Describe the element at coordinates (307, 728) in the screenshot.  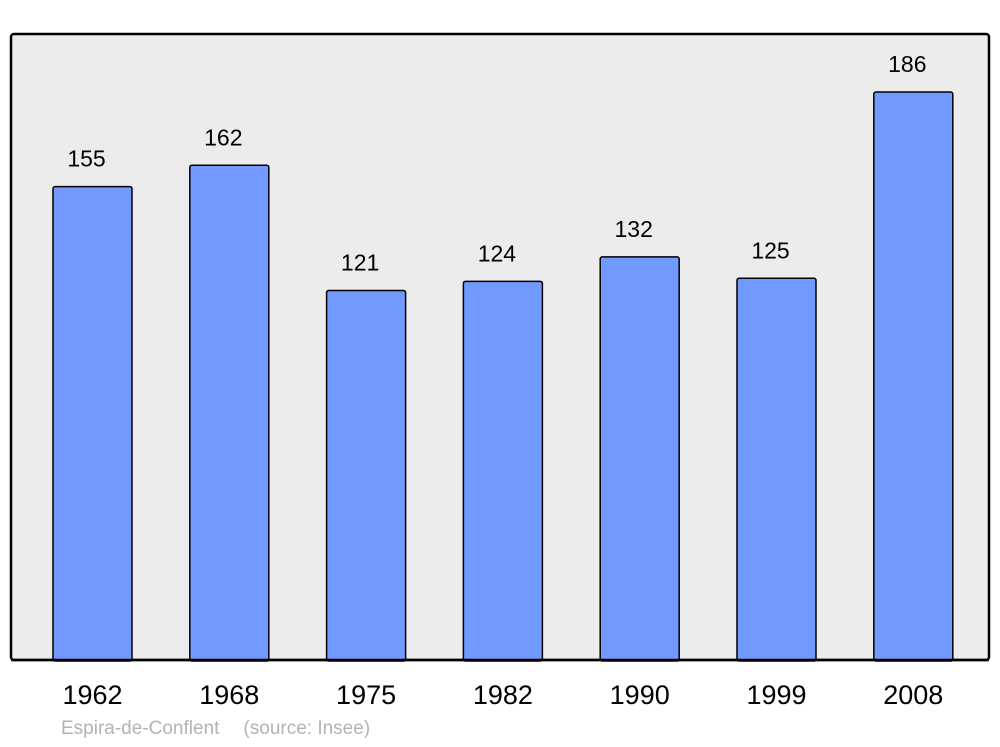
I see `footer-source: (source: Insee)` at that location.